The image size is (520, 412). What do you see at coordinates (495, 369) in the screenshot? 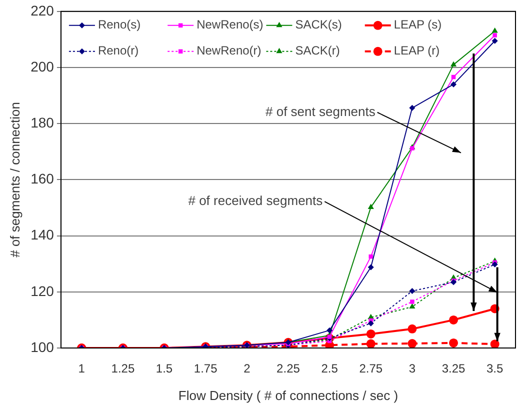
I see `x-tick-label: 3.5` at bounding box center [495, 369].